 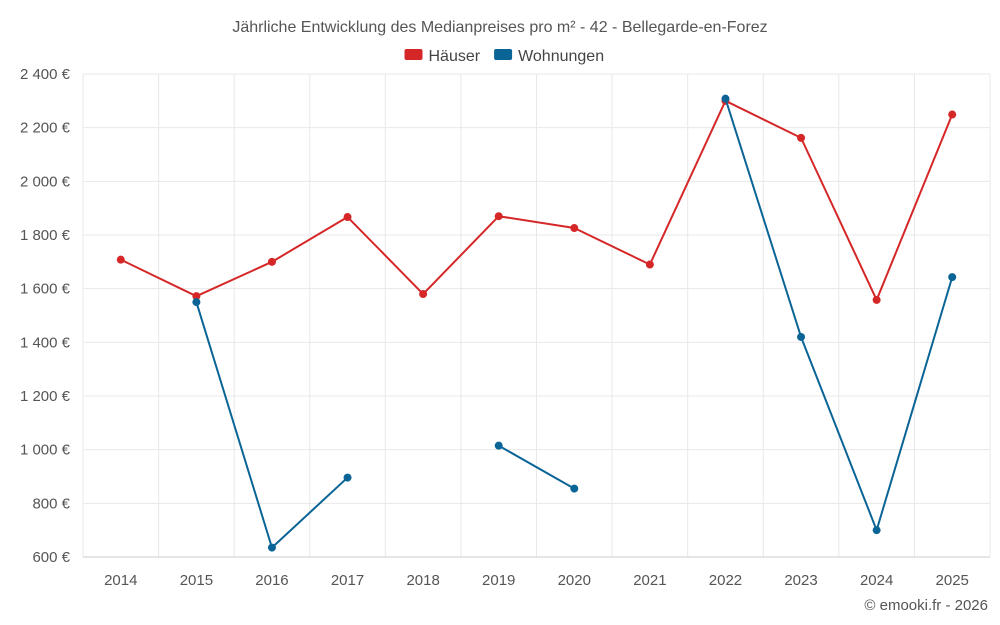 What do you see at coordinates (926, 605) in the screenshot?
I see `copyright-text: © emooki.fr - 2026` at bounding box center [926, 605].